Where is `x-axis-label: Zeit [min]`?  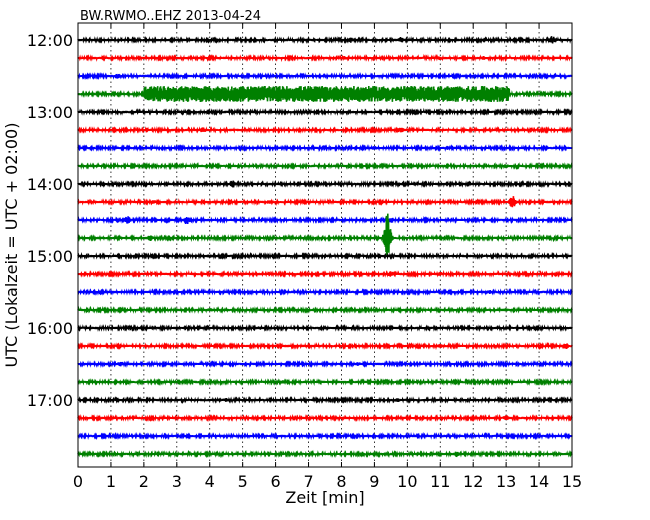
x-axis-label: Zeit [min] is located at coordinates (324, 497).